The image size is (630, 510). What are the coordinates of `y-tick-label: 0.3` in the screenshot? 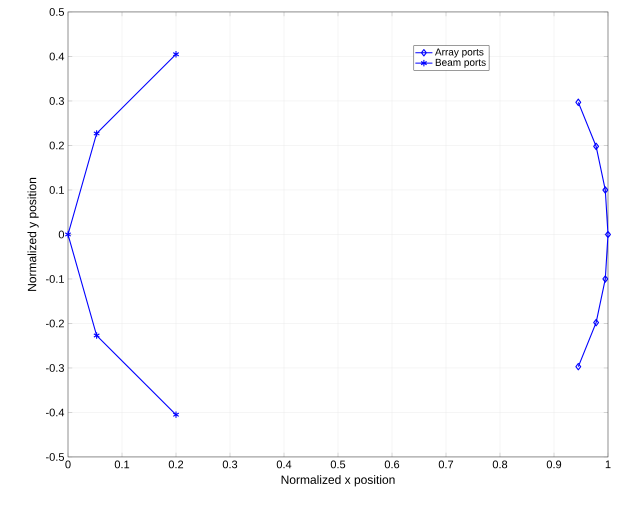 It's located at (57, 101).